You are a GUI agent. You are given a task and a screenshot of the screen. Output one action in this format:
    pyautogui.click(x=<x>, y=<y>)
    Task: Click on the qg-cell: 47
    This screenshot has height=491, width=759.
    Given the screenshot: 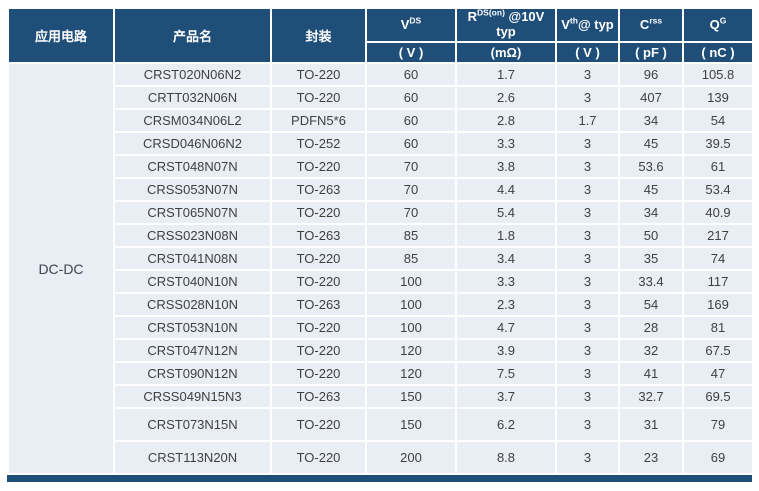 What is the action you would take?
    pyautogui.click(x=718, y=373)
    